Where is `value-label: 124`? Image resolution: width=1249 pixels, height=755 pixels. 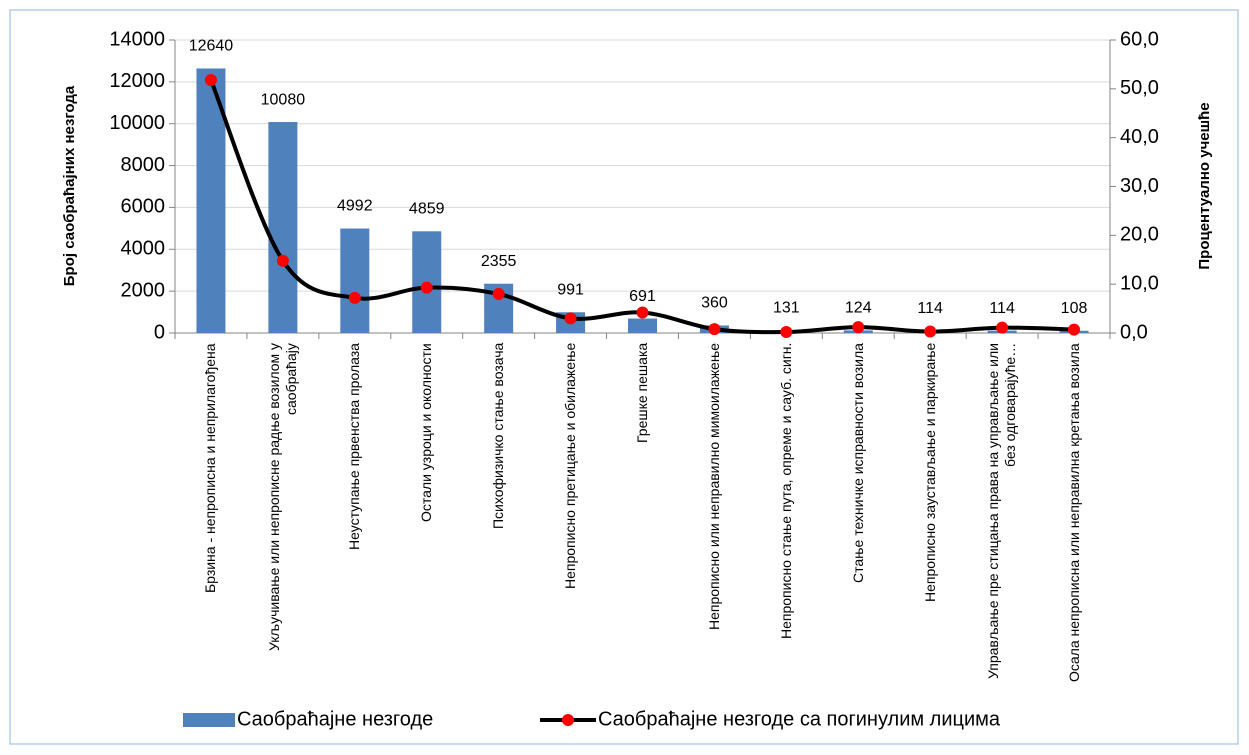
value-label: 124 is located at coordinates (858, 308).